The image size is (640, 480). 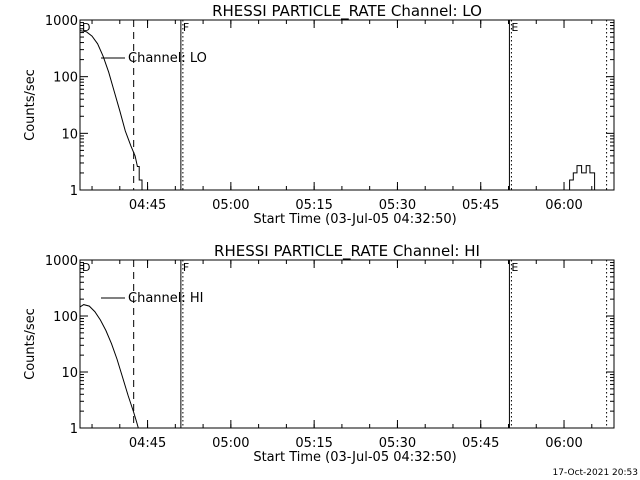 I want to click on legend-label: Channel: LO, so click(x=167, y=58).